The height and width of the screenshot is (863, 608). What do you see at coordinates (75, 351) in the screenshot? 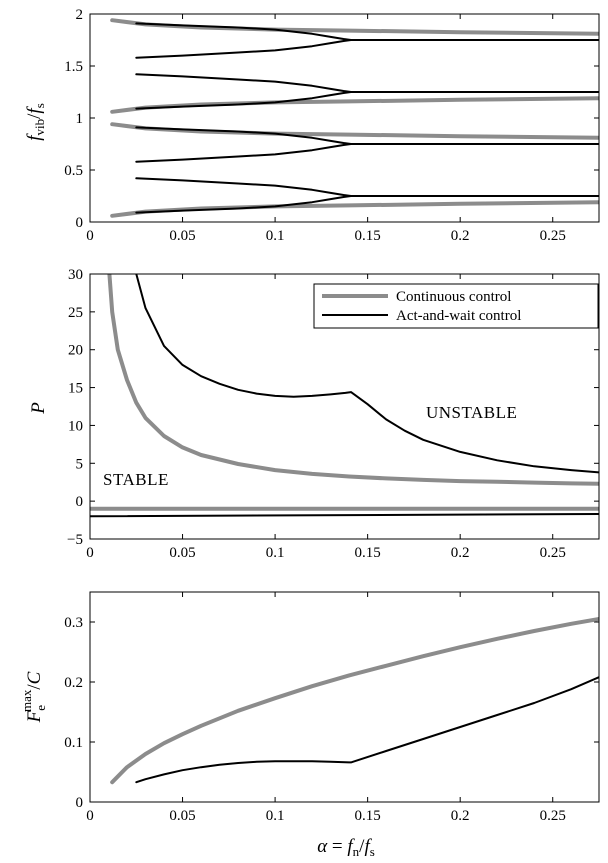
I see `panel-parameter-ytick-label: 20` at bounding box center [75, 351].